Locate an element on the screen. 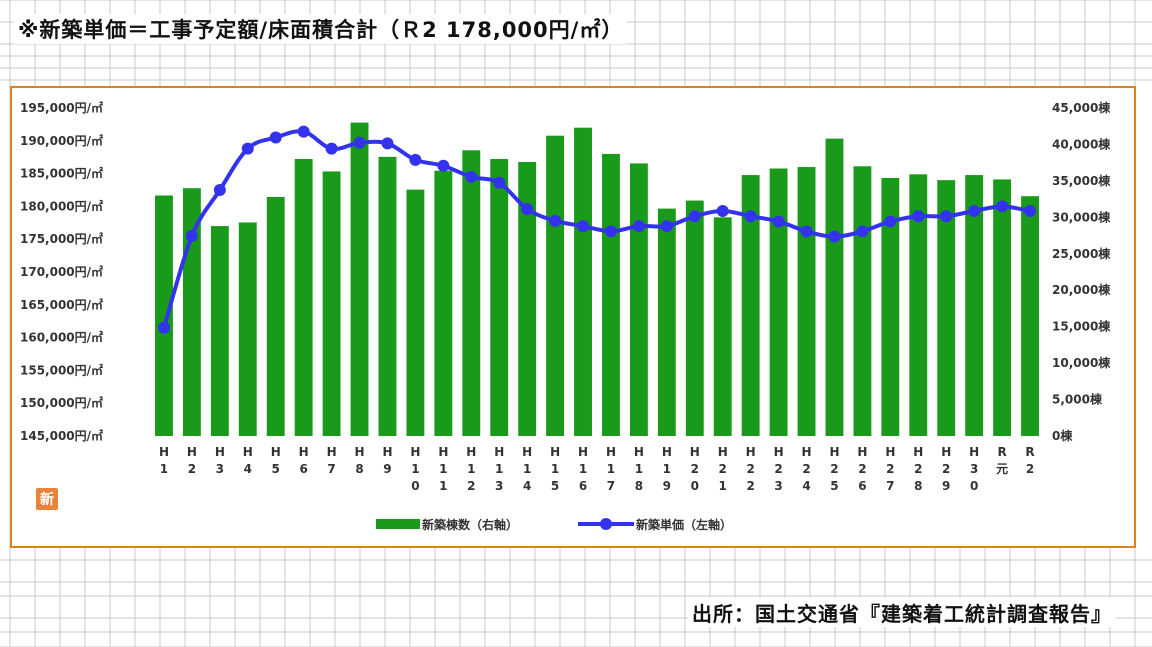  left-axis-tick-label: 160,000円/㎡ is located at coordinates (61, 337).